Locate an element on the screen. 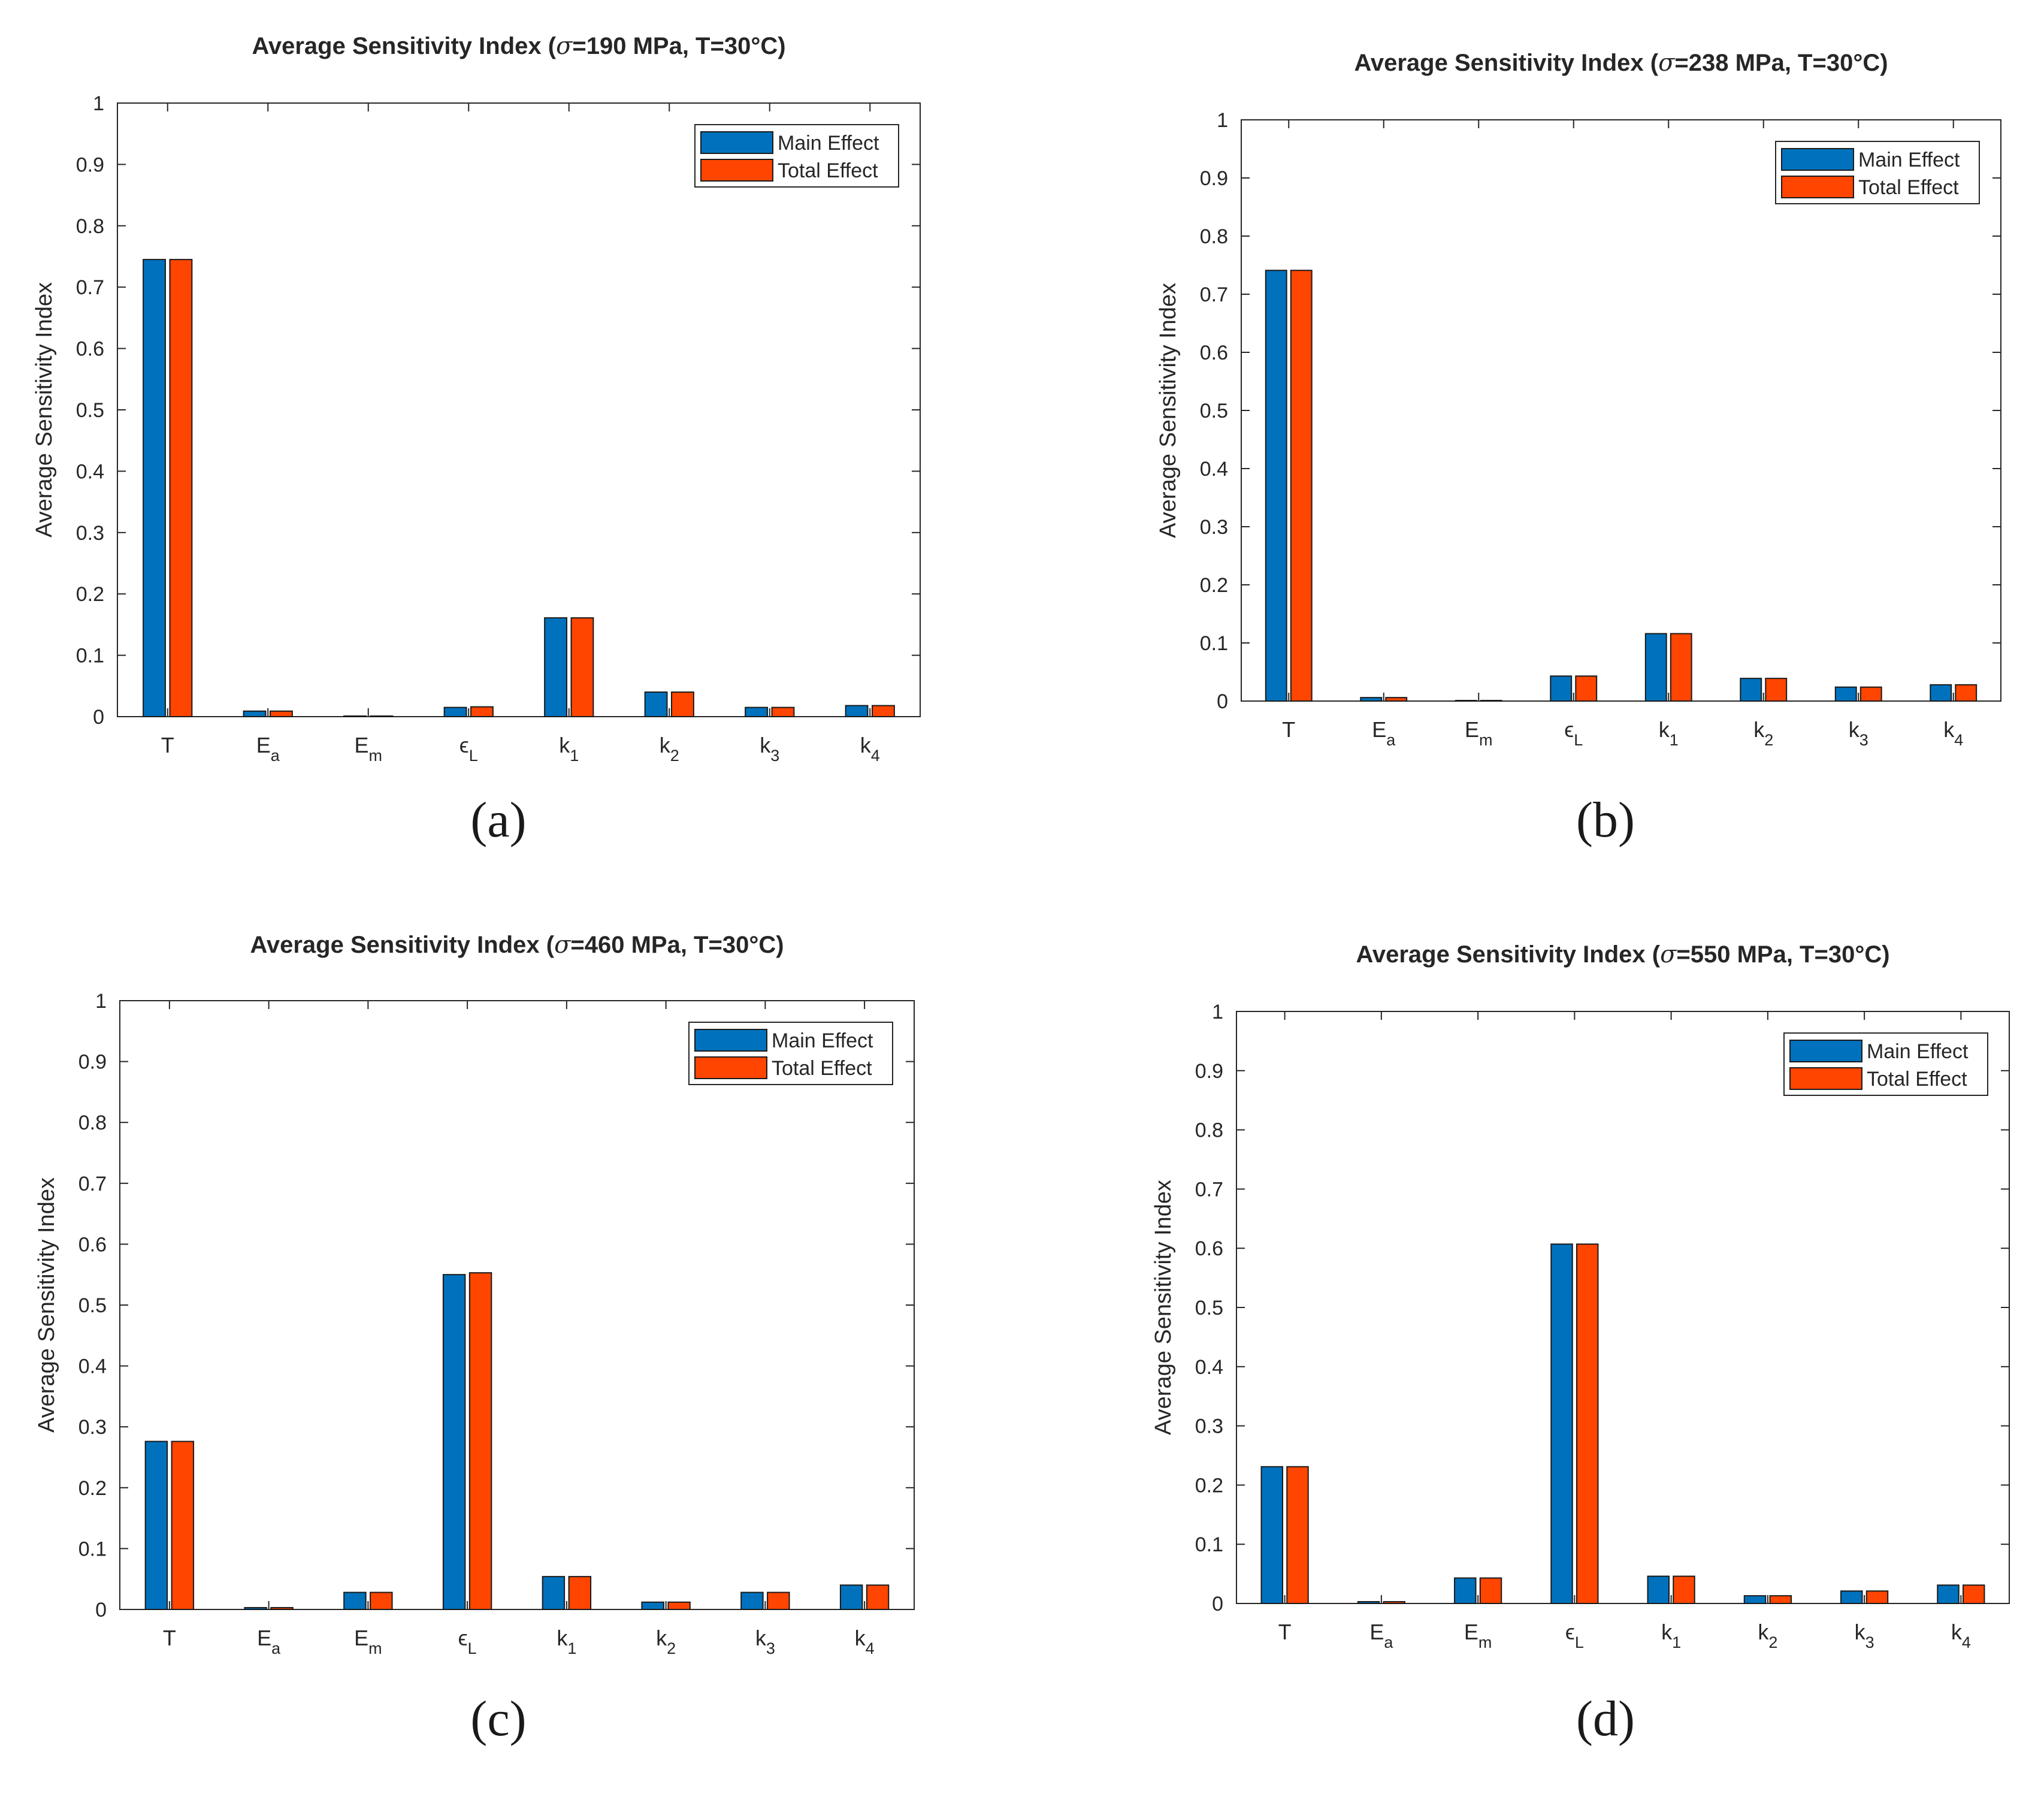 This screenshot has height=1803, width=2044. x-tick-label: k2 is located at coordinates (666, 1642).